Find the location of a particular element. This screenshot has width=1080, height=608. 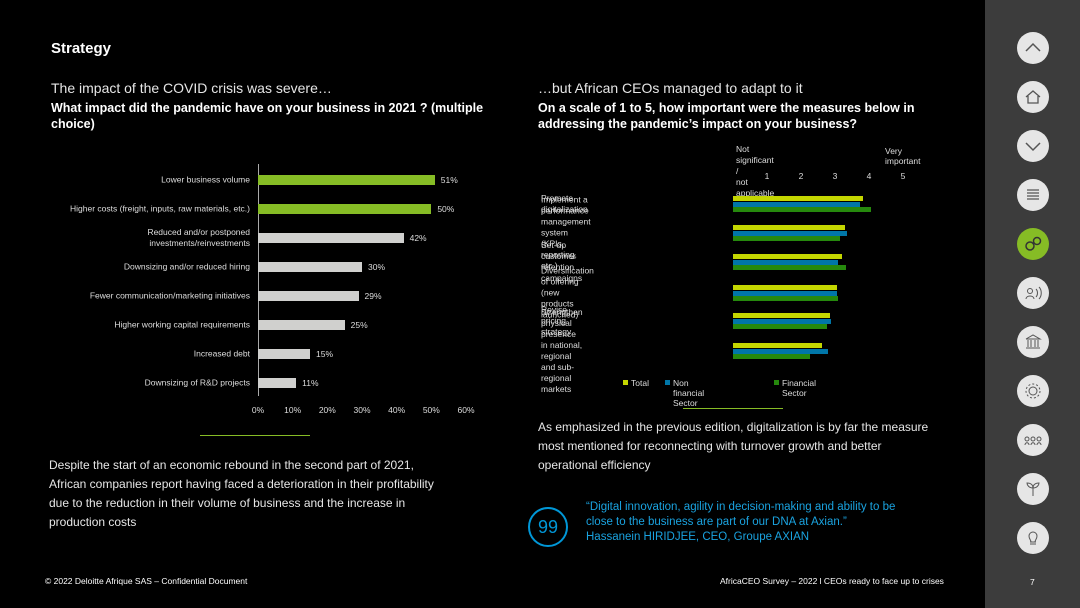

quote-author: Hassanein HIRIDJEE, CEO, Groupe AXIAN is located at coordinates (698, 537).